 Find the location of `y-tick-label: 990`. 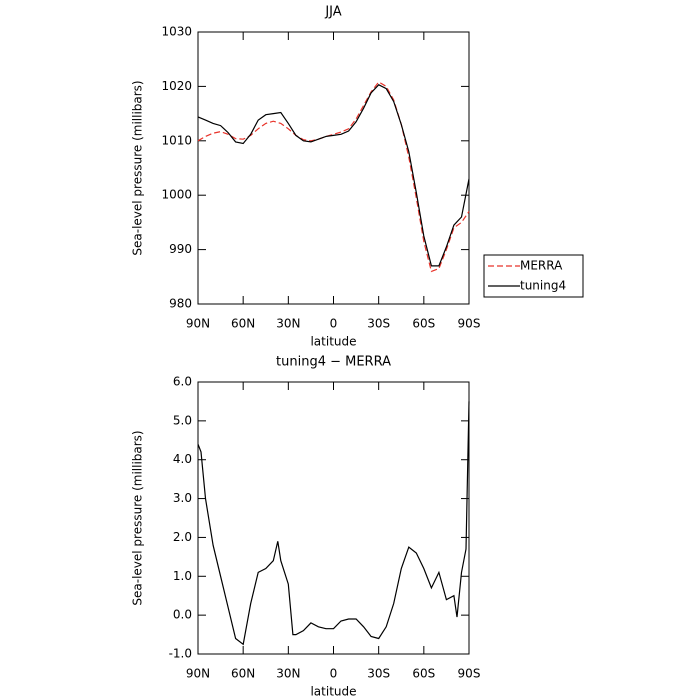

y-tick-label: 990 is located at coordinates (180, 249).